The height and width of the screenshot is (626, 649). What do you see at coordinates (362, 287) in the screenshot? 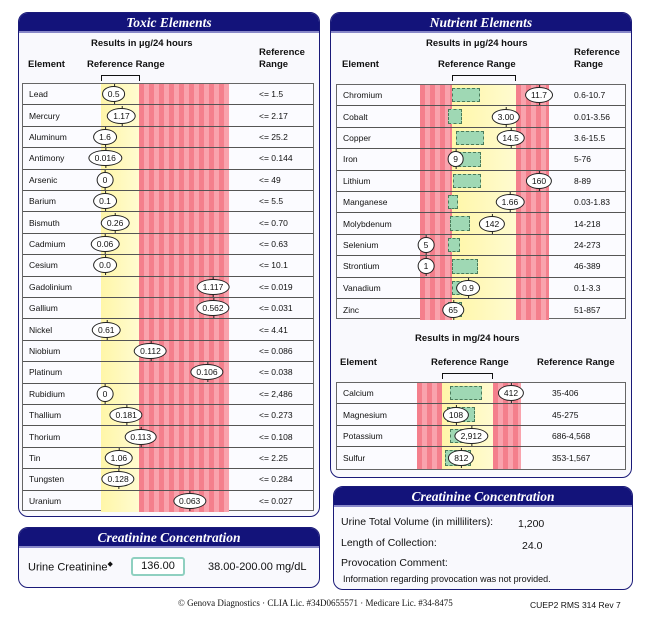
I see `element-name: Vanadium` at bounding box center [362, 287].